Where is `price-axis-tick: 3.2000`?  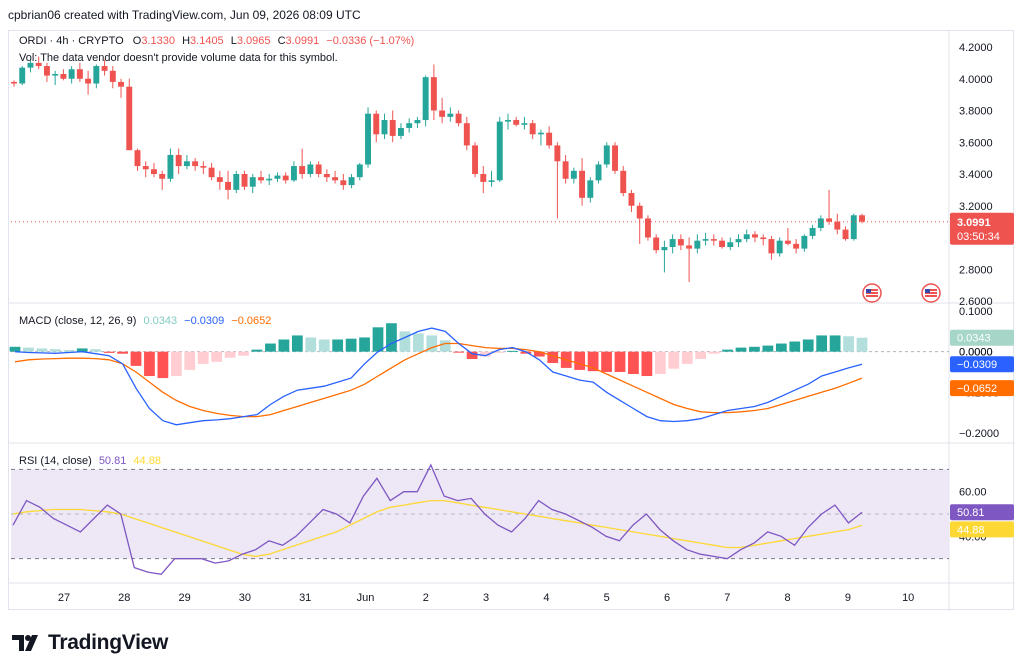
price-axis-tick: 3.2000 is located at coordinates (976, 207).